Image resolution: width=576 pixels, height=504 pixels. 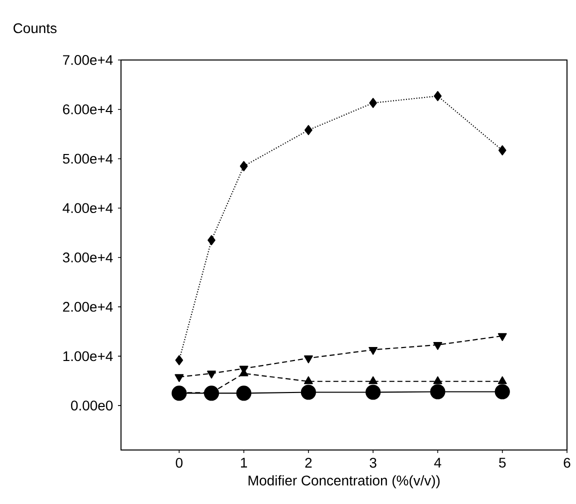 What do you see at coordinates (87, 208) in the screenshot?
I see `y-tick-label: 4.00e+4` at bounding box center [87, 208].